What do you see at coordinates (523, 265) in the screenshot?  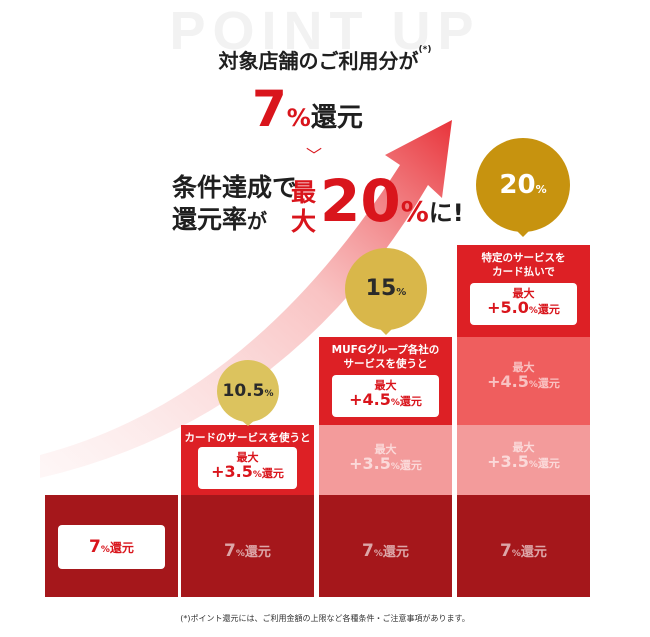 I see `column-caption: 特定のサービスを カード払いで` at bounding box center [523, 265].